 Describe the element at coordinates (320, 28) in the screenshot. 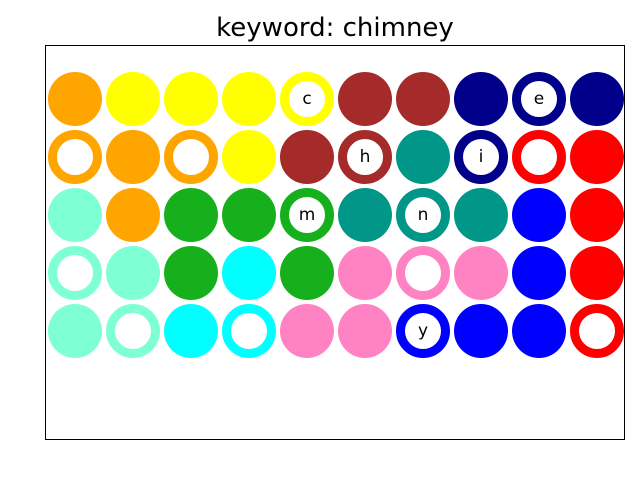

I see `puzzle-title: keyword: chimney` at that location.